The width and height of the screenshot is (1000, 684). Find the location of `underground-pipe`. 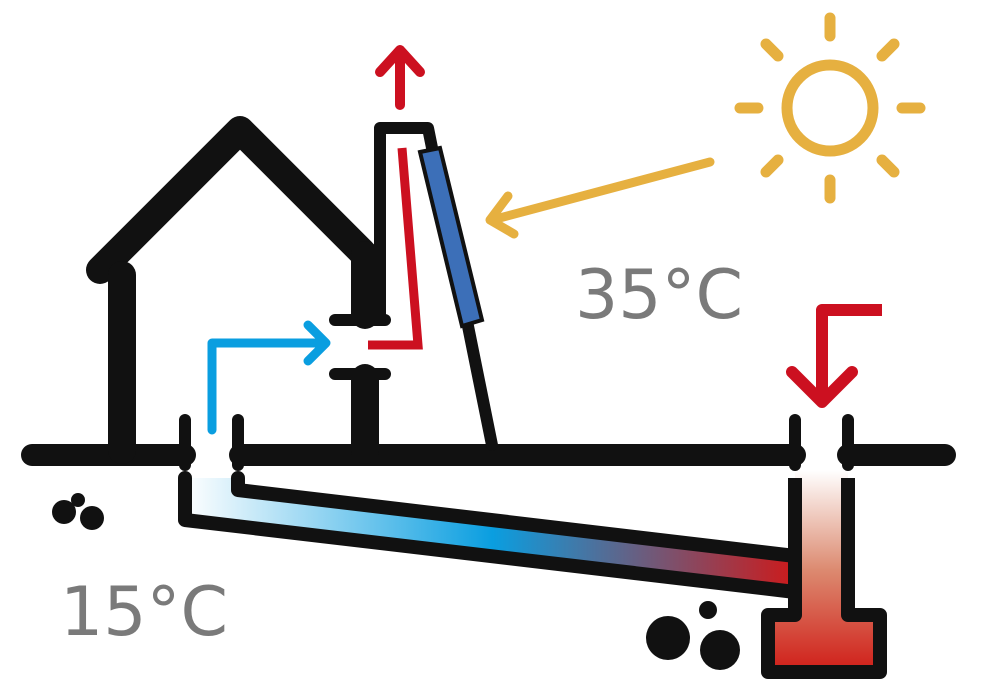

underground-pipe is located at coordinates (490, 535).